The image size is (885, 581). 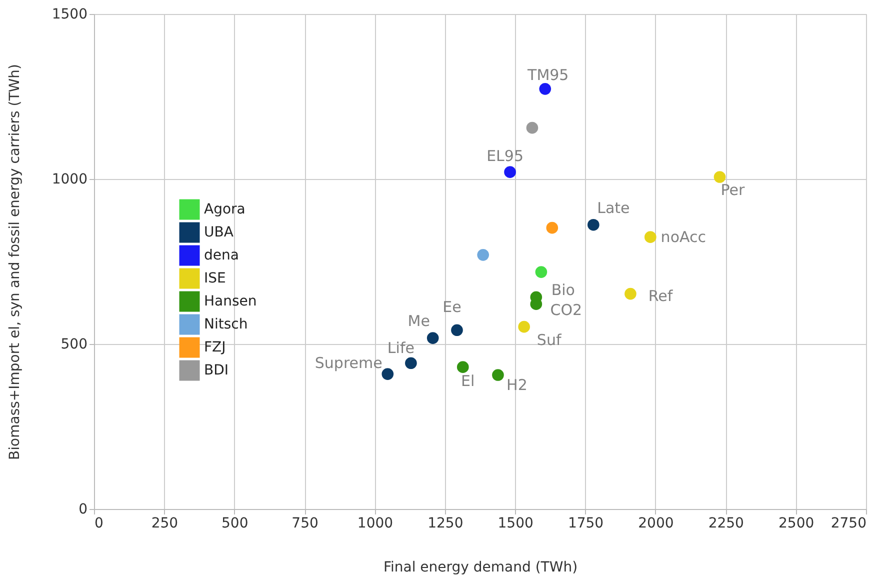 I want to click on y-axis-title: Biomass+Import el, syn and fossil energy carriers (TWh), so click(x=14, y=262).